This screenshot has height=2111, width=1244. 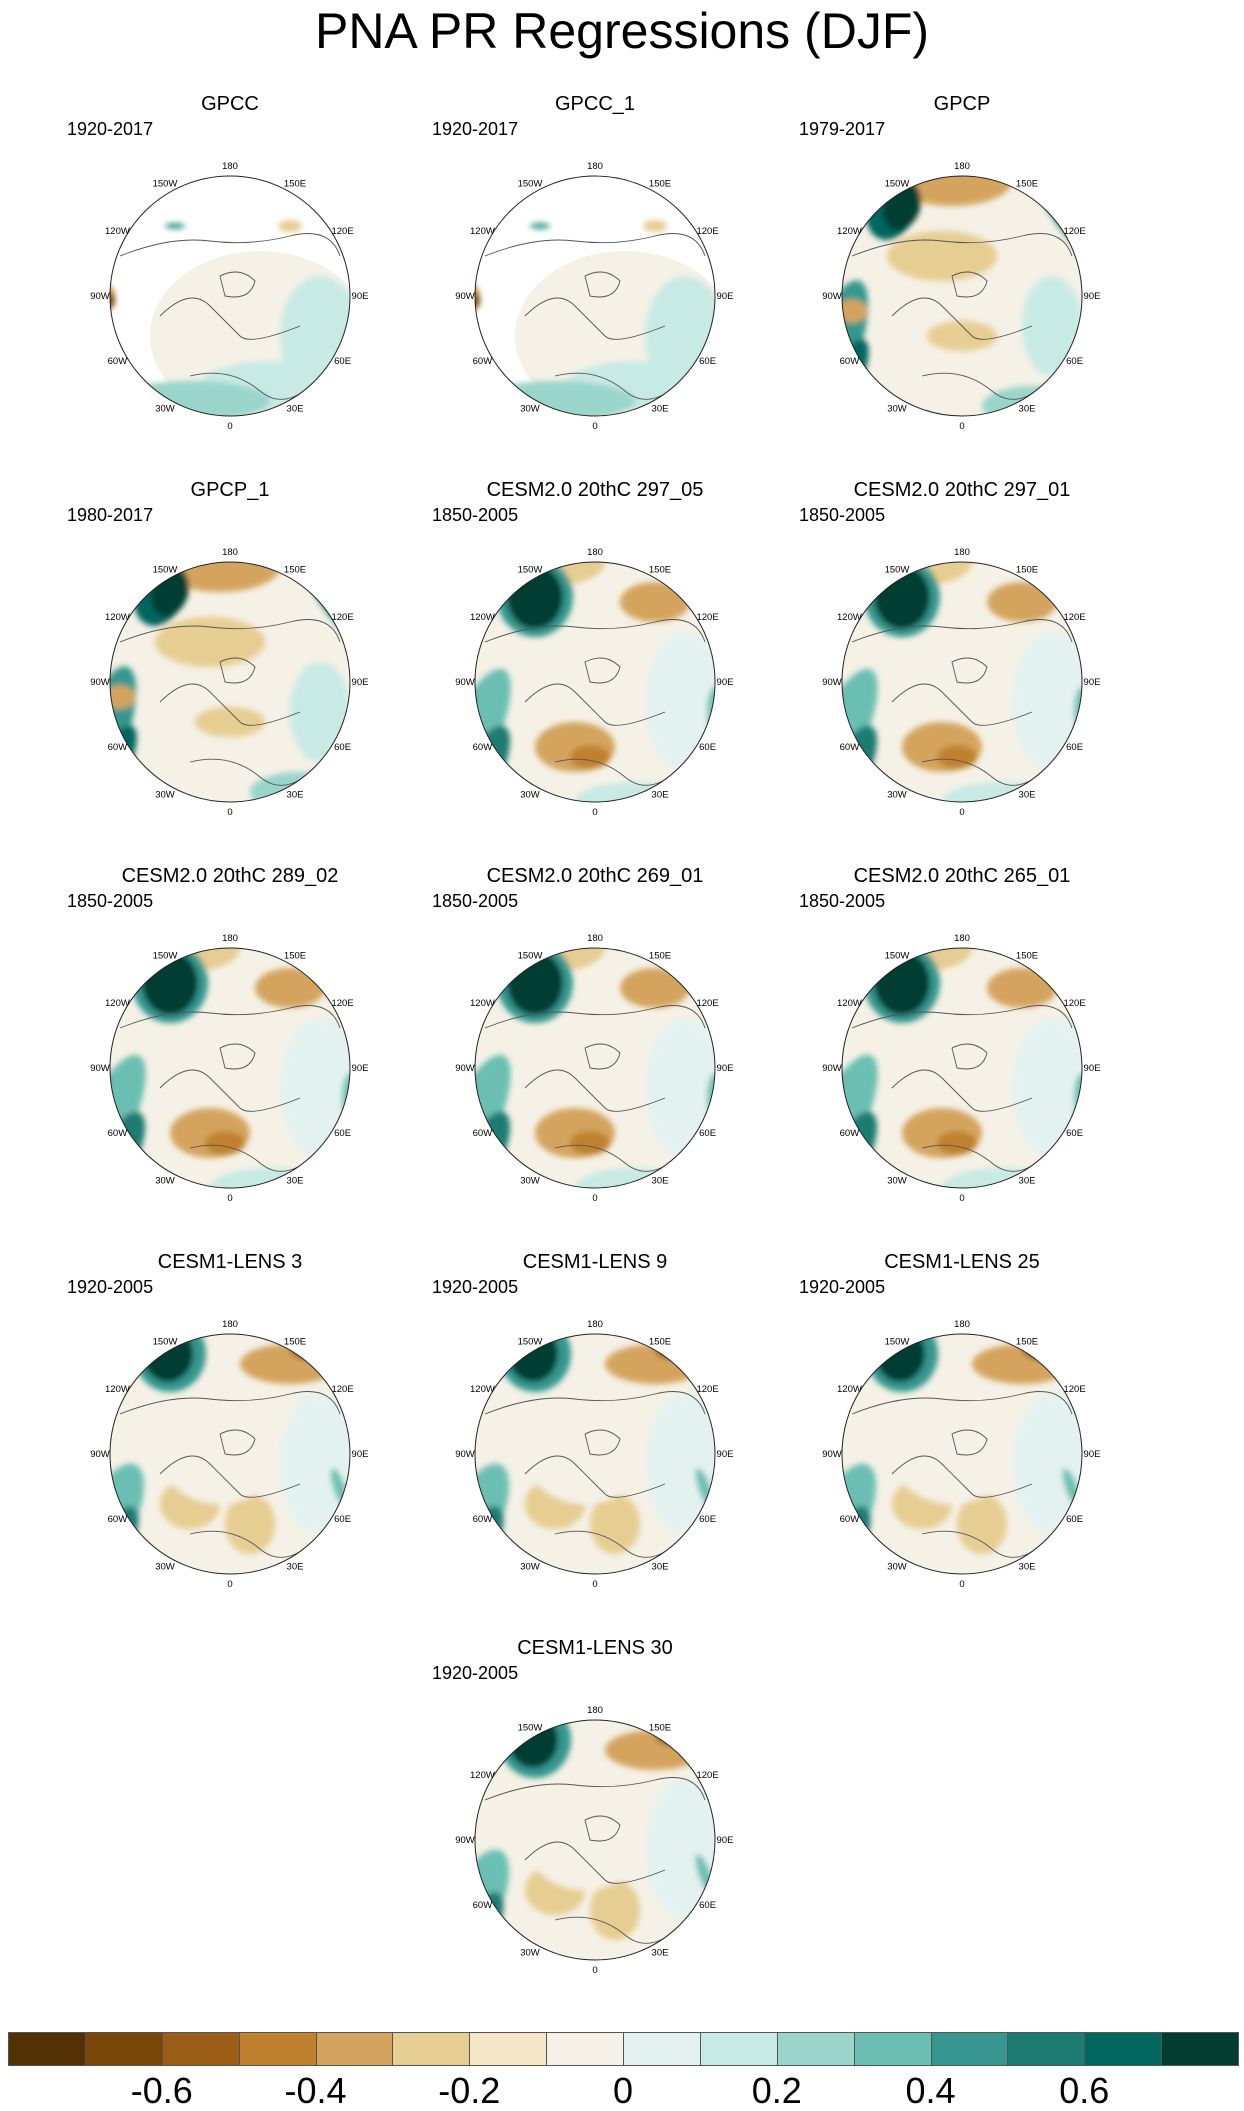 I want to click on colorbar-label: -0.4, so click(x=315, y=2090).